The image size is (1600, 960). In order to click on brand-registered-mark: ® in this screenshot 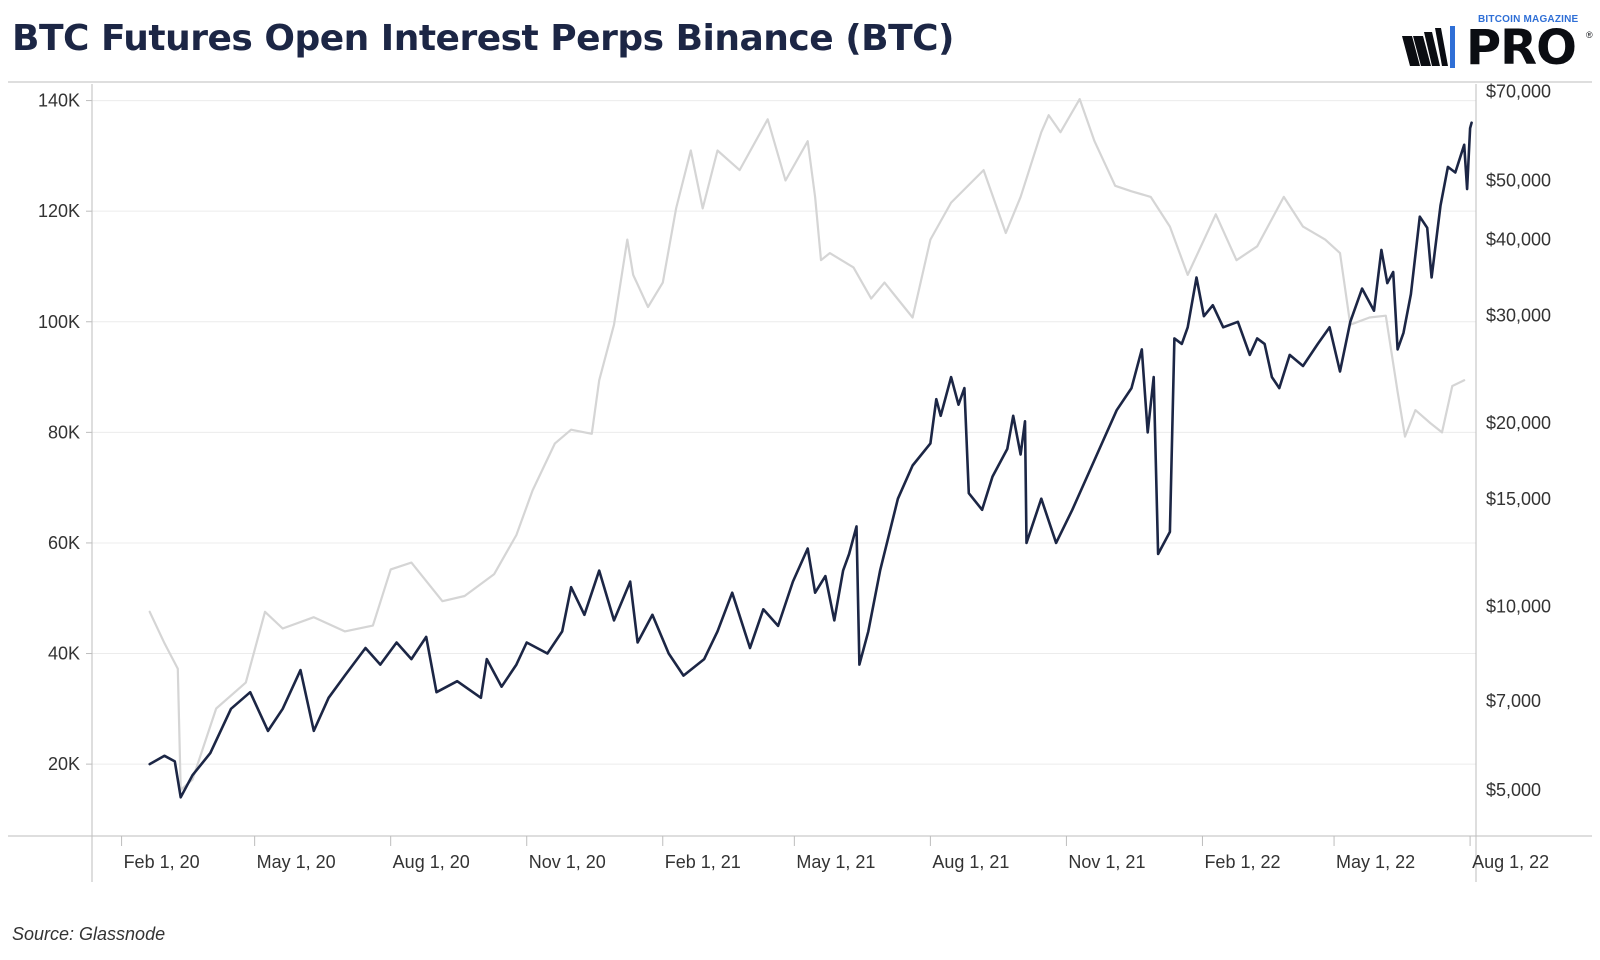, I will do `click(1589, 35)`.